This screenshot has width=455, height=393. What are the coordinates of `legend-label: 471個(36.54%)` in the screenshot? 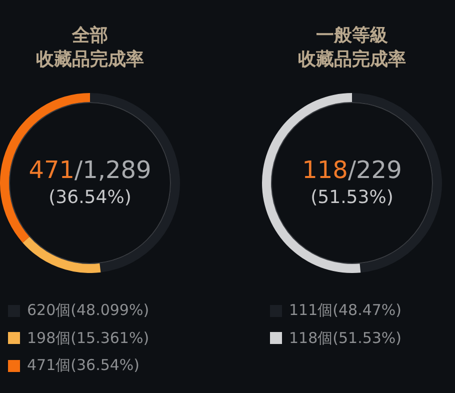 It's located at (83, 366).